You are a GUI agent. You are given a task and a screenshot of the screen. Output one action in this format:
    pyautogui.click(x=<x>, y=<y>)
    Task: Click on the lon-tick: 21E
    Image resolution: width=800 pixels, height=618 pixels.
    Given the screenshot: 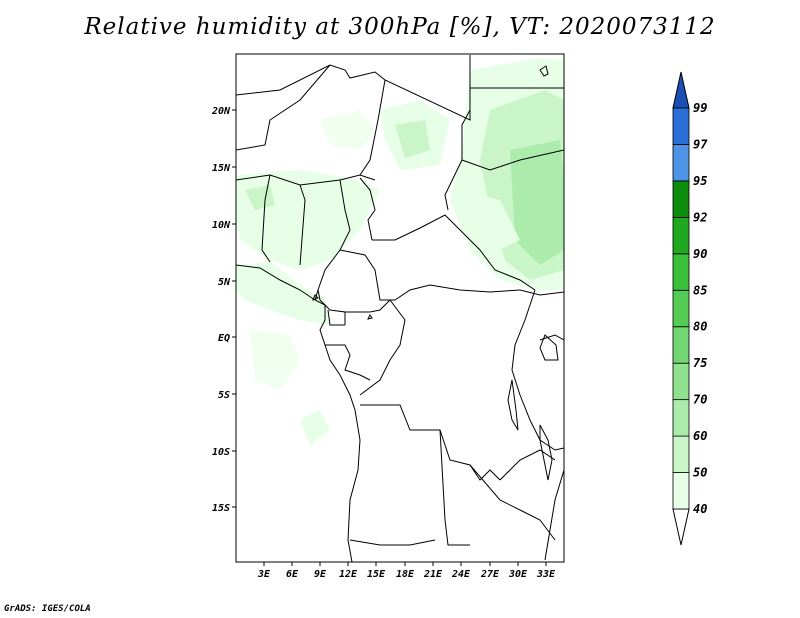 What is the action you would take?
    pyautogui.click(x=433, y=574)
    